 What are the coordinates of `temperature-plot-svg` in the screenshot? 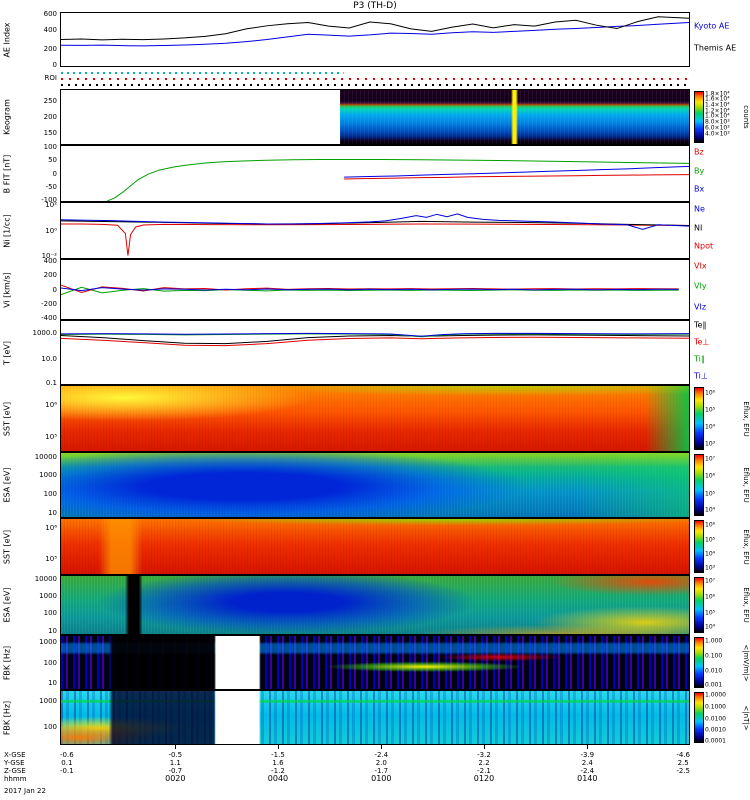 It's located at (375, 352).